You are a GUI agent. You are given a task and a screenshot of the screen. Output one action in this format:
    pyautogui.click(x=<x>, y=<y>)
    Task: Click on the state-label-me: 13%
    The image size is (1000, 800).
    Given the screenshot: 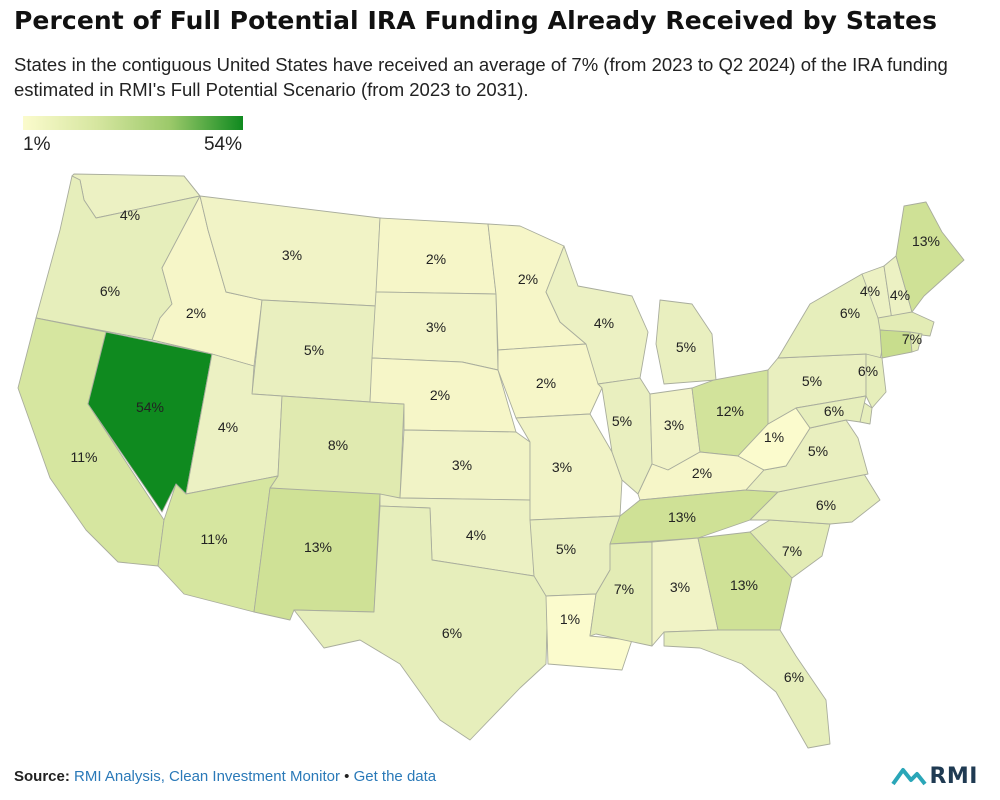 What is the action you would take?
    pyautogui.click(x=926, y=241)
    